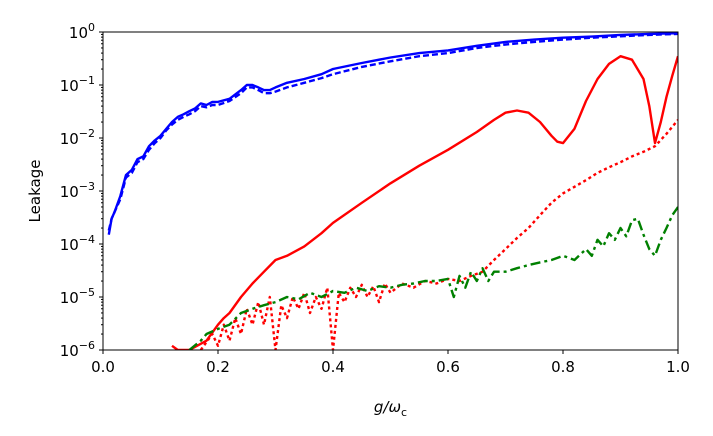 This screenshot has height=436, width=713. I want to click on x-axis-label: g/ωc, so click(390, 408).